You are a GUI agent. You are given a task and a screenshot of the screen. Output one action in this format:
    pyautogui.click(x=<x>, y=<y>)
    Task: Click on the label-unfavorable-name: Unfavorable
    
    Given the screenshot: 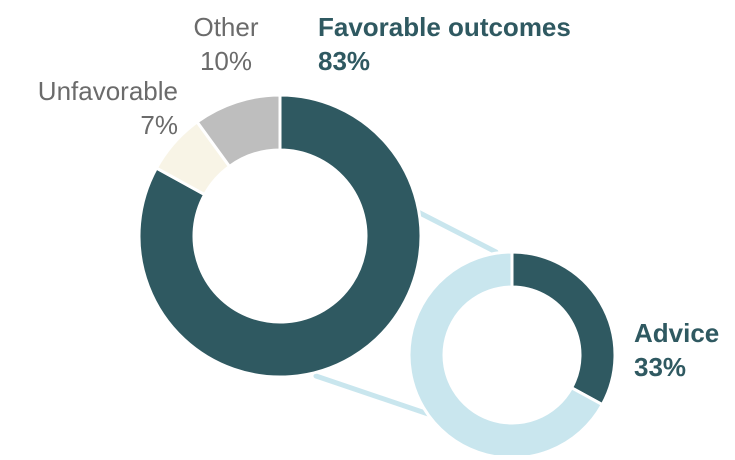 What is the action you would take?
    pyautogui.click(x=107, y=91)
    